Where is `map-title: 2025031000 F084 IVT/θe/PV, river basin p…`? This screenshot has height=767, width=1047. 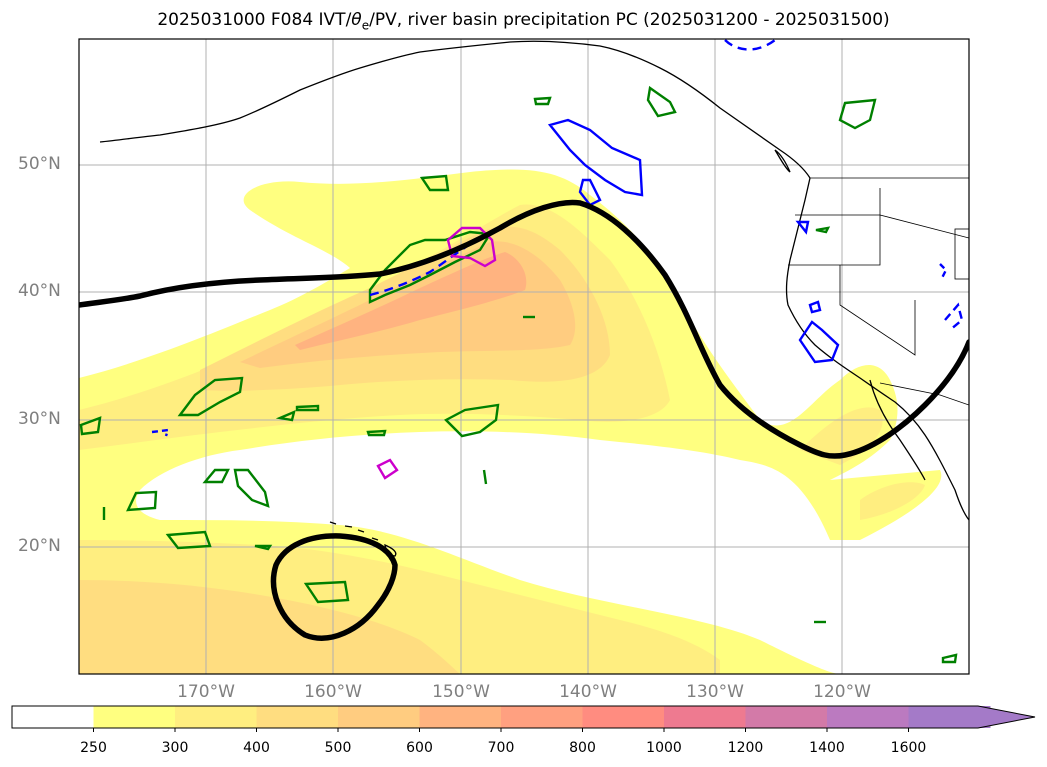 map-title: 2025031000 F084 IVT/θe/PV, river basin p… is located at coordinates (523, 21).